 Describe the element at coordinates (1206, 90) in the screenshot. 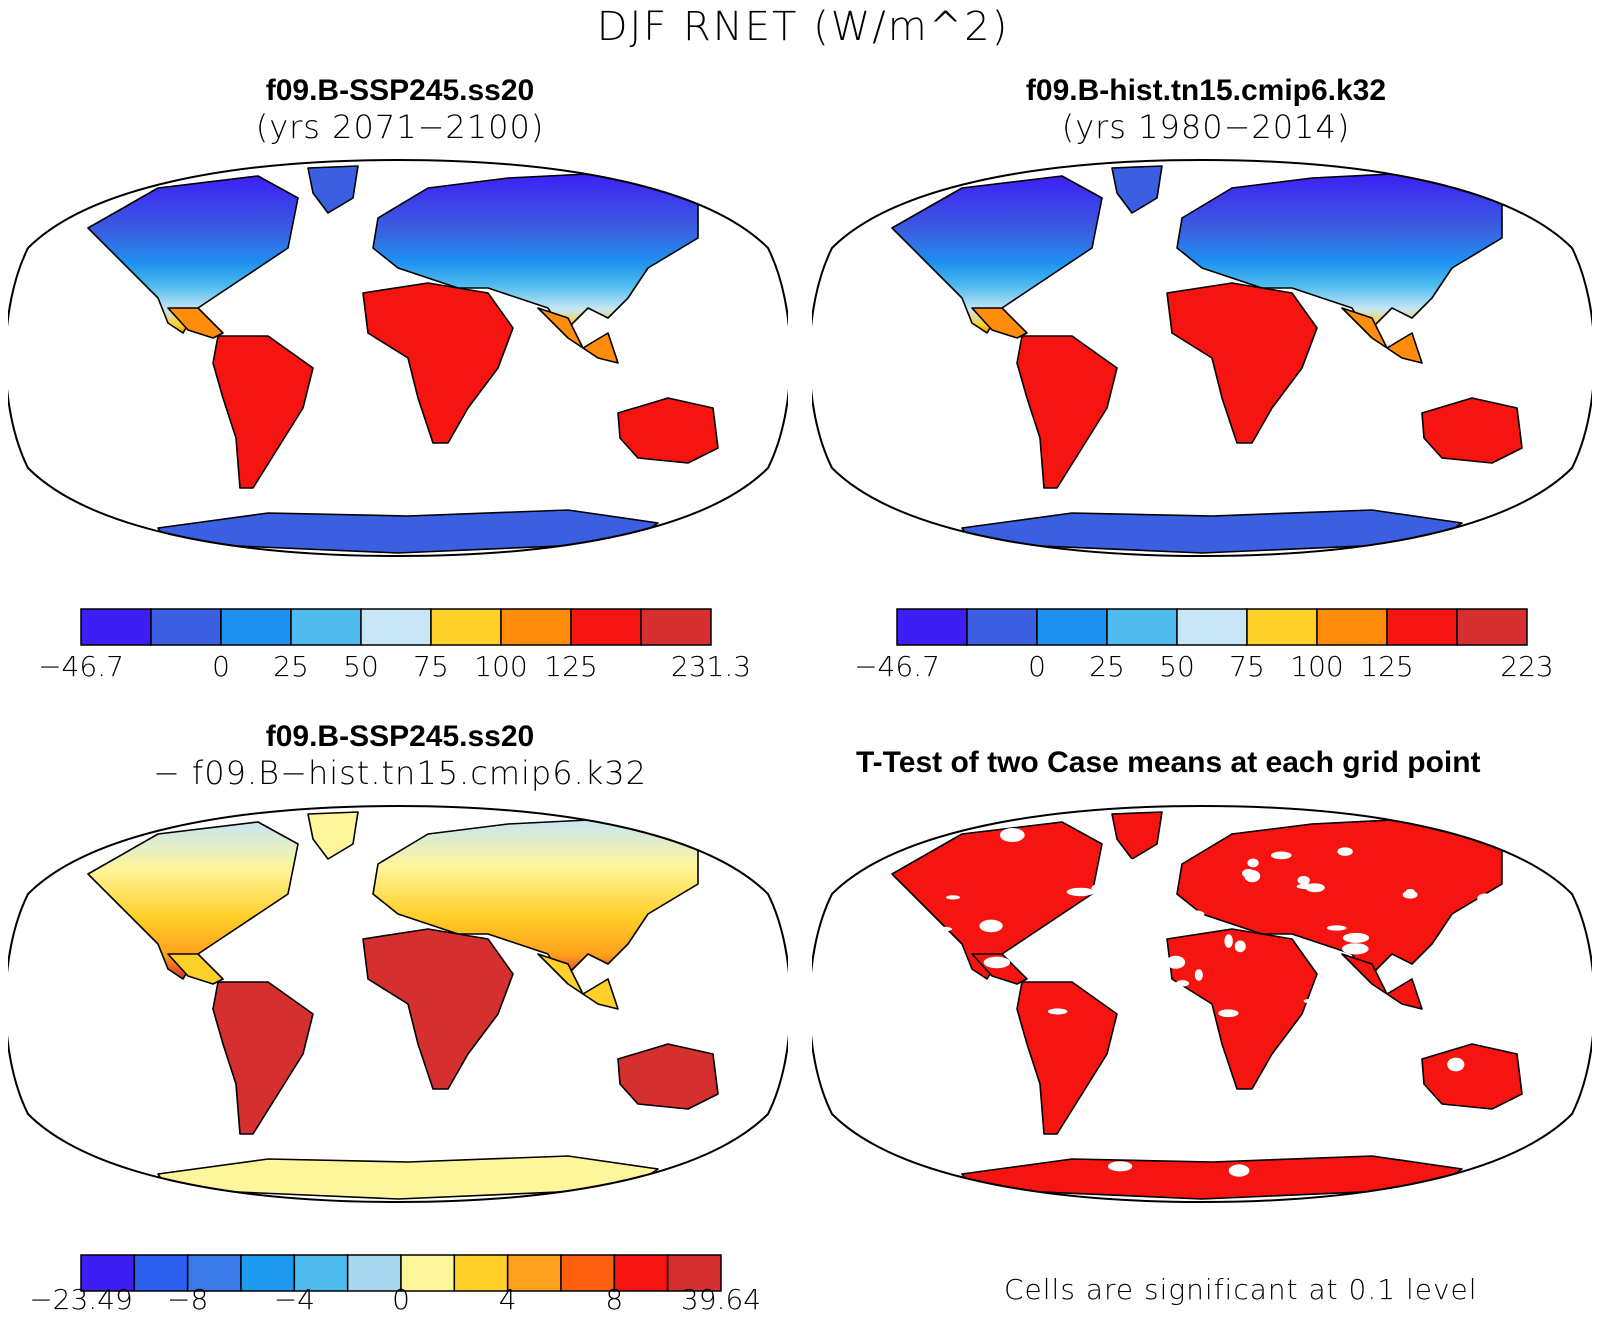

I see `panel-2-title: f09.B-hist.tn15.cmip6.k32` at that location.